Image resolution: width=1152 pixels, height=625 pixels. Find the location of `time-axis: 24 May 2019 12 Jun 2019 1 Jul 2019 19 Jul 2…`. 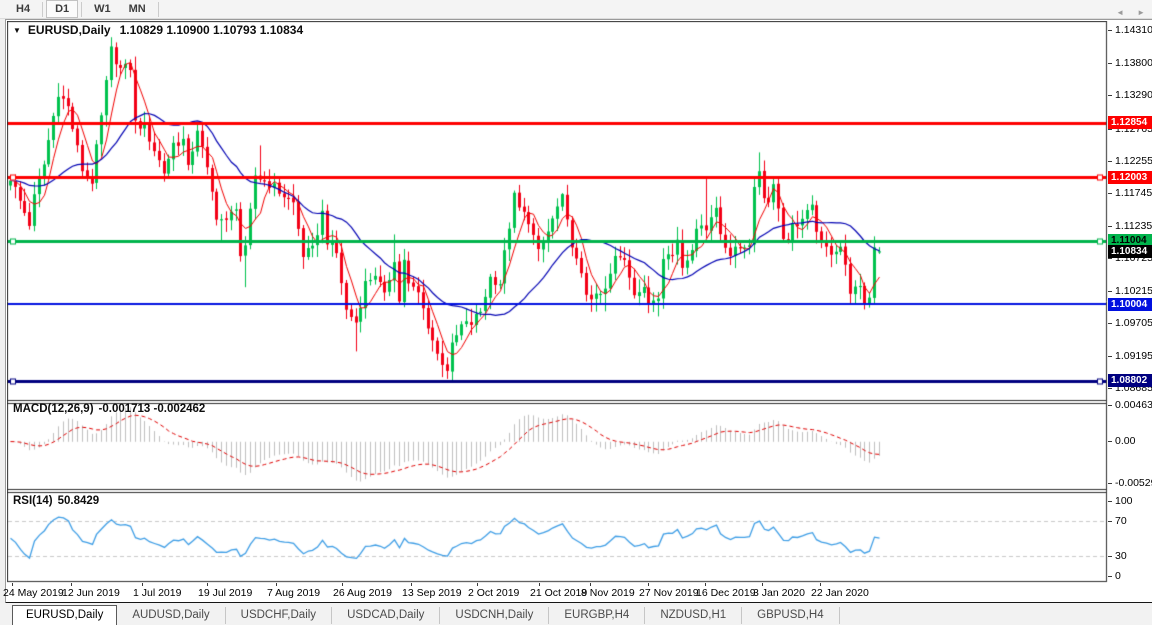

time-axis: 24 May 2019 12 Jun 2019 1 Jul 2019 19 Jul 2… is located at coordinates (576, 592).